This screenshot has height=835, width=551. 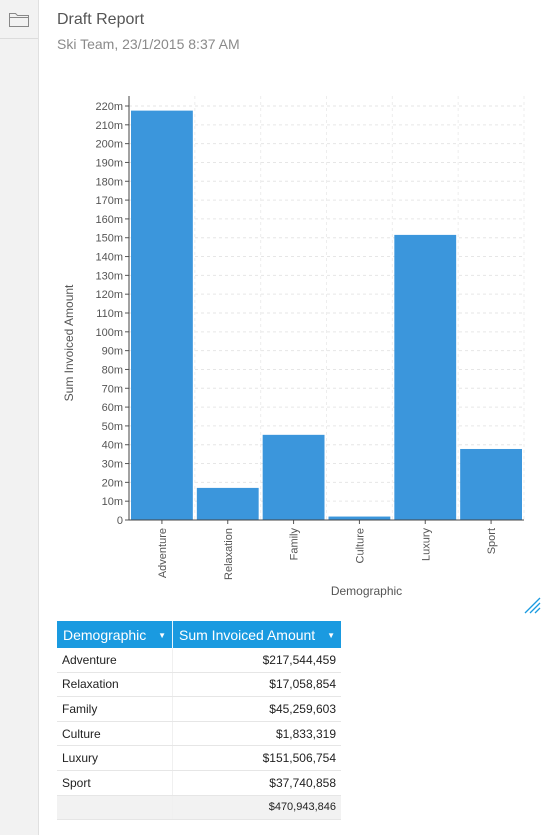 I want to click on table-row: Culture $1,833,319, so click(x=199, y=734).